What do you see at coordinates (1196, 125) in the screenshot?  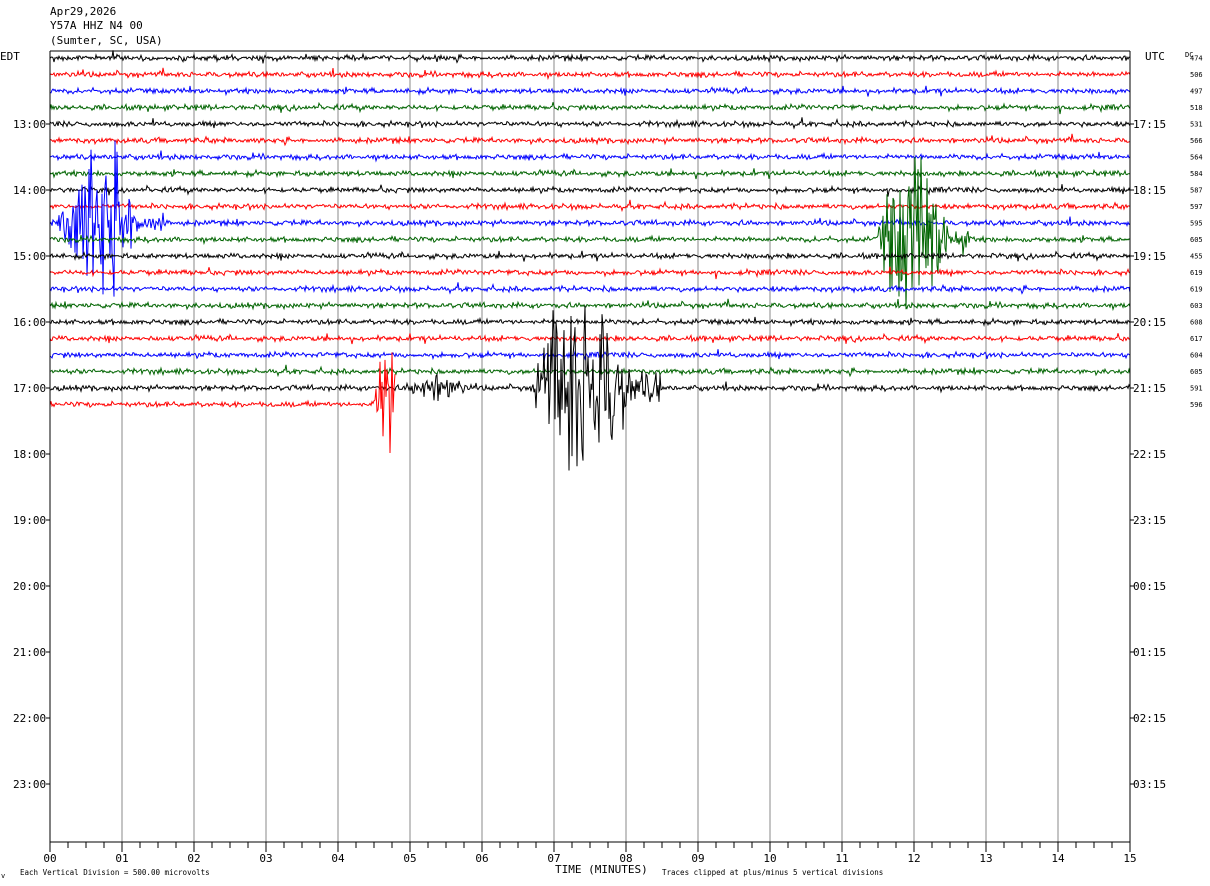 I see `dc-offset-label: 531` at bounding box center [1196, 125].